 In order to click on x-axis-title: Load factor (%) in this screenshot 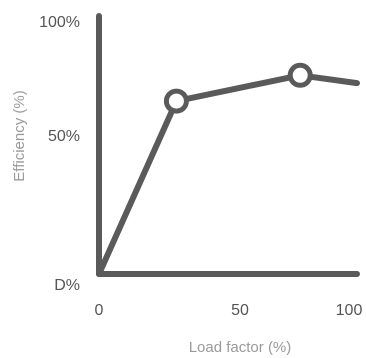, I will do `click(240, 347)`.